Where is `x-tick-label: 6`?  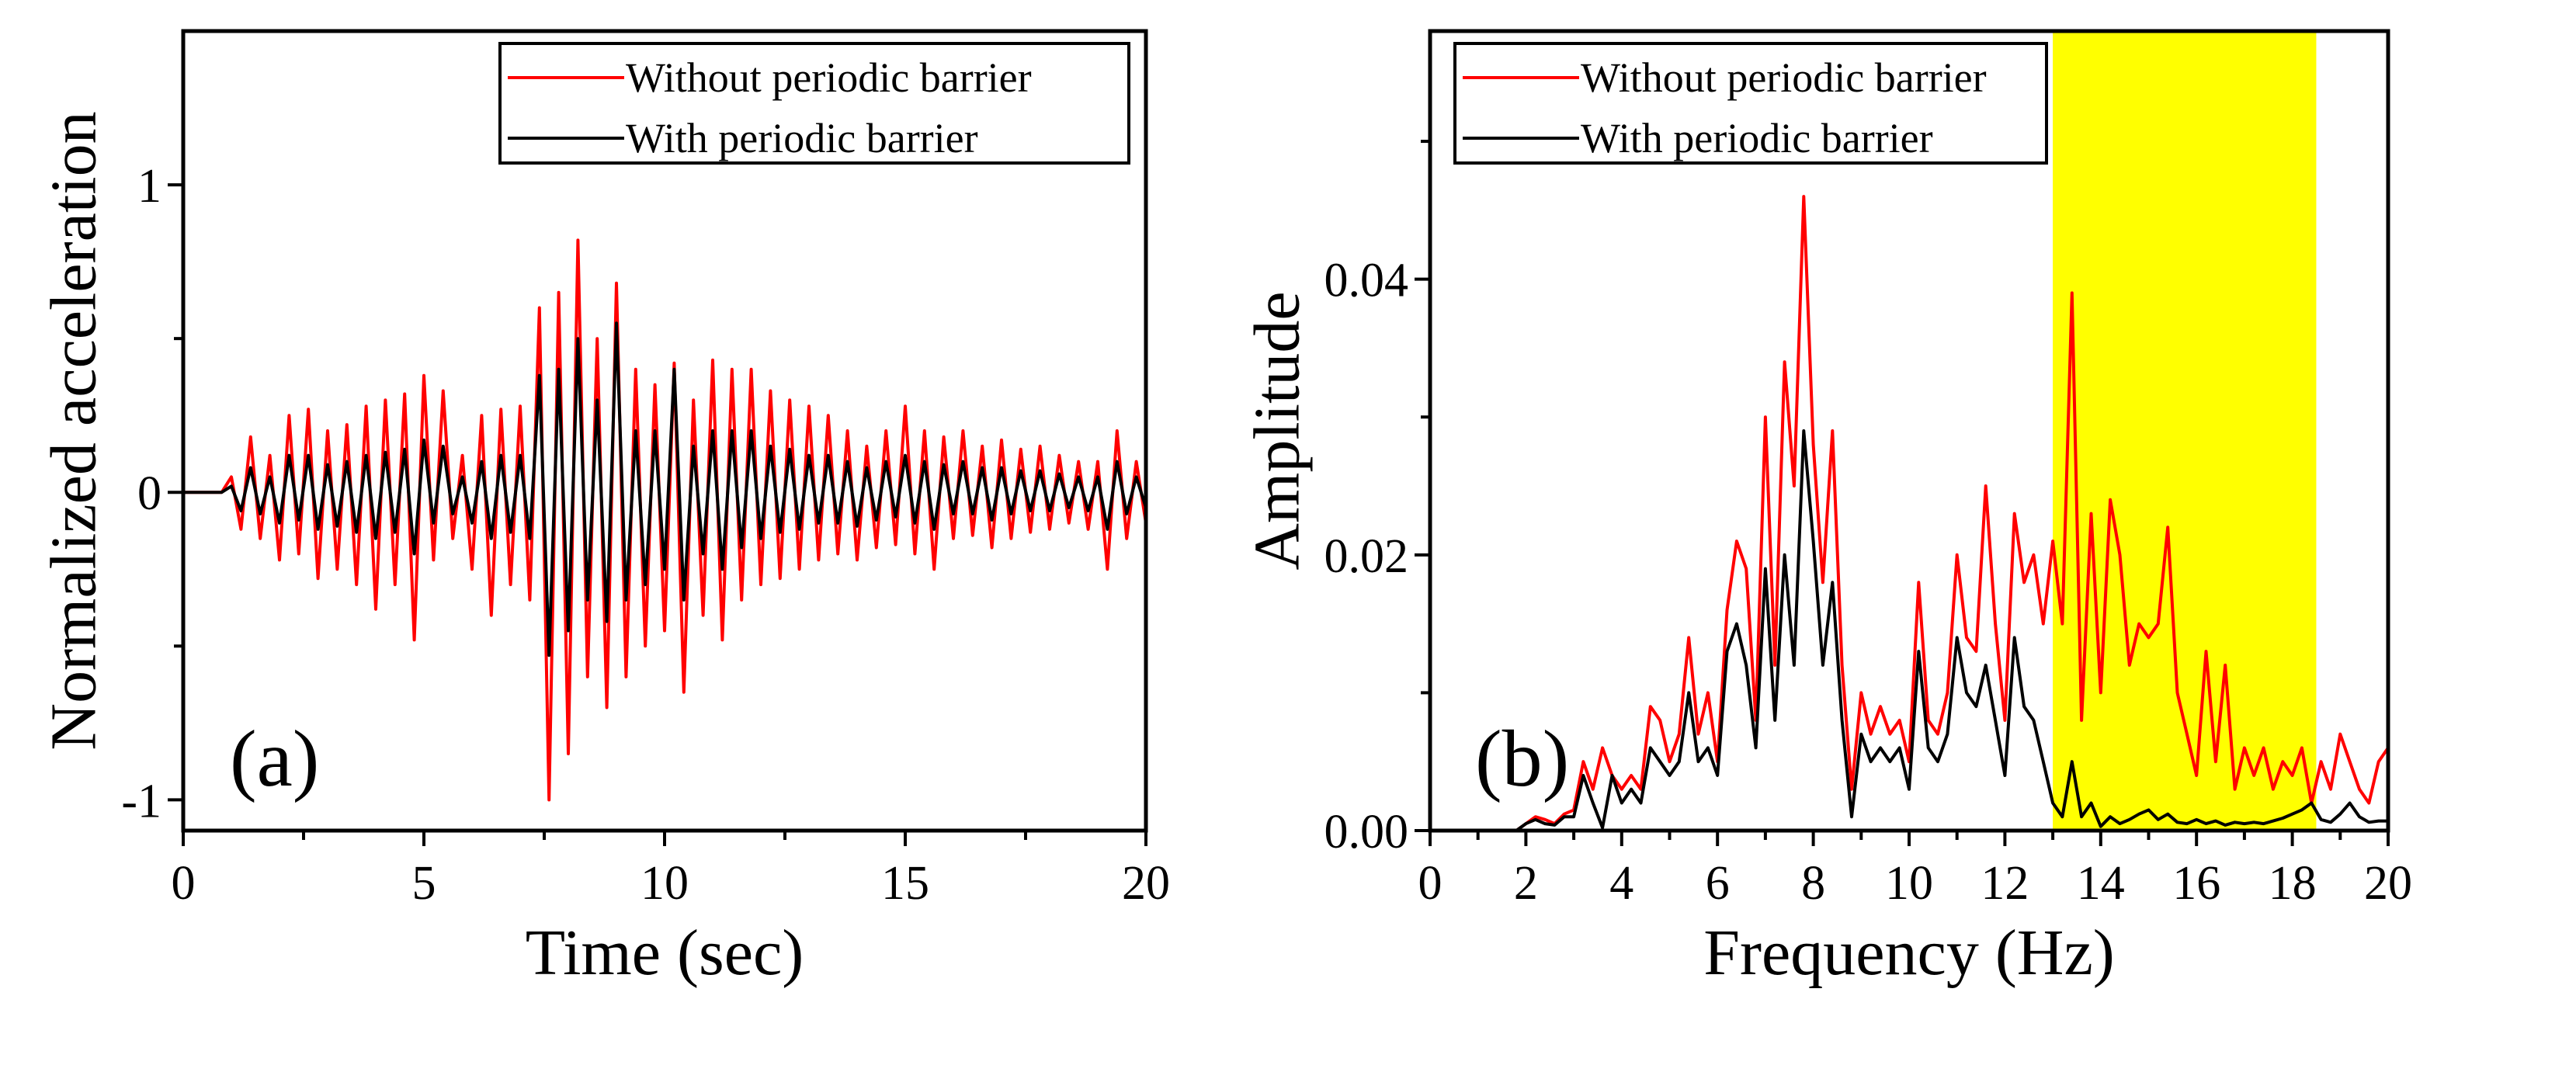 x-tick-label: 6 is located at coordinates (1718, 883).